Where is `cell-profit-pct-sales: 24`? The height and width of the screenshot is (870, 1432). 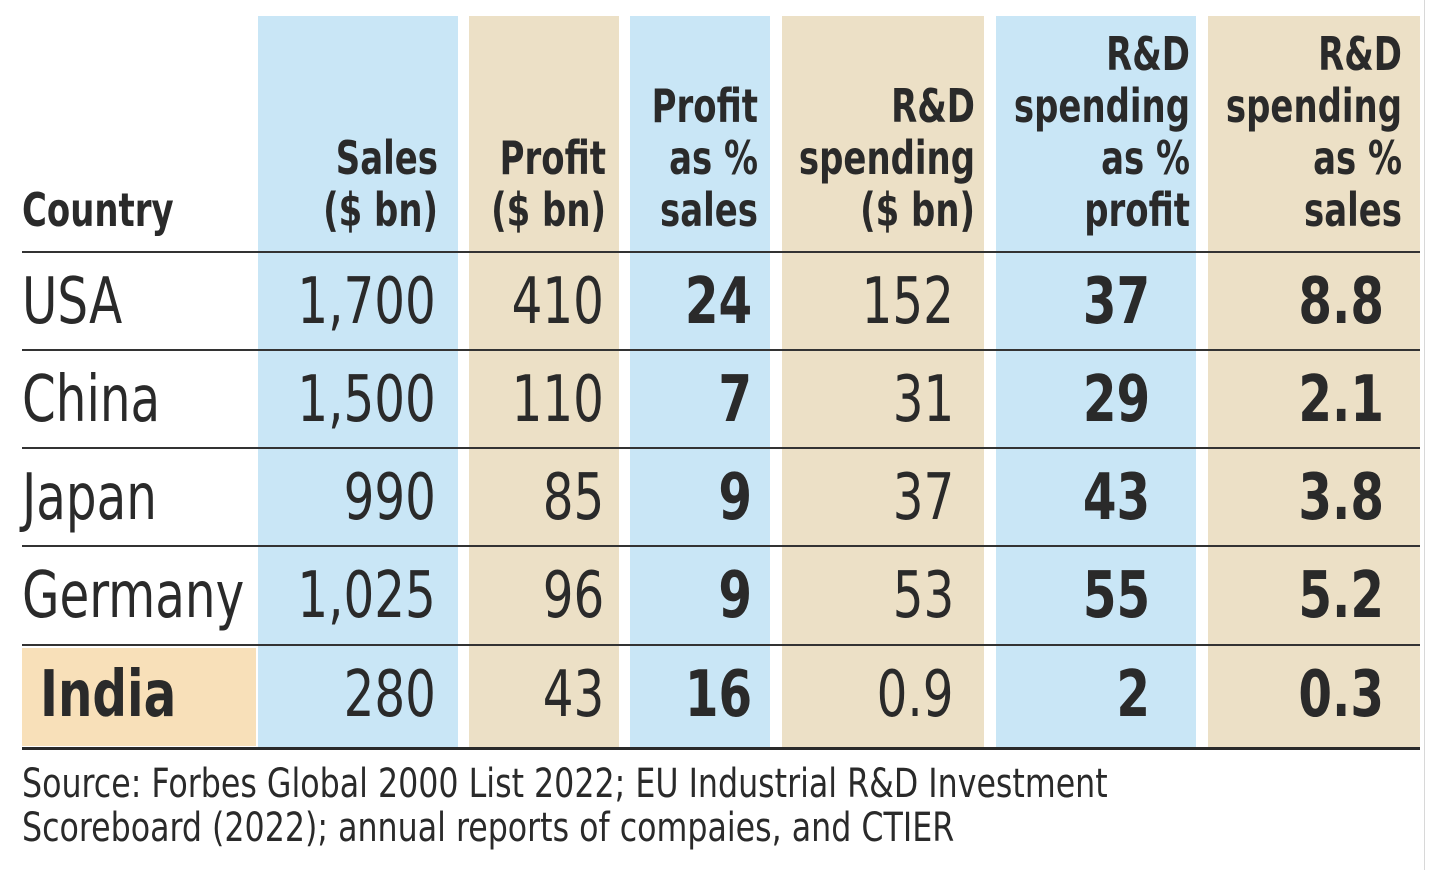
cell-profit-pct-sales: 24 is located at coordinates (718, 302).